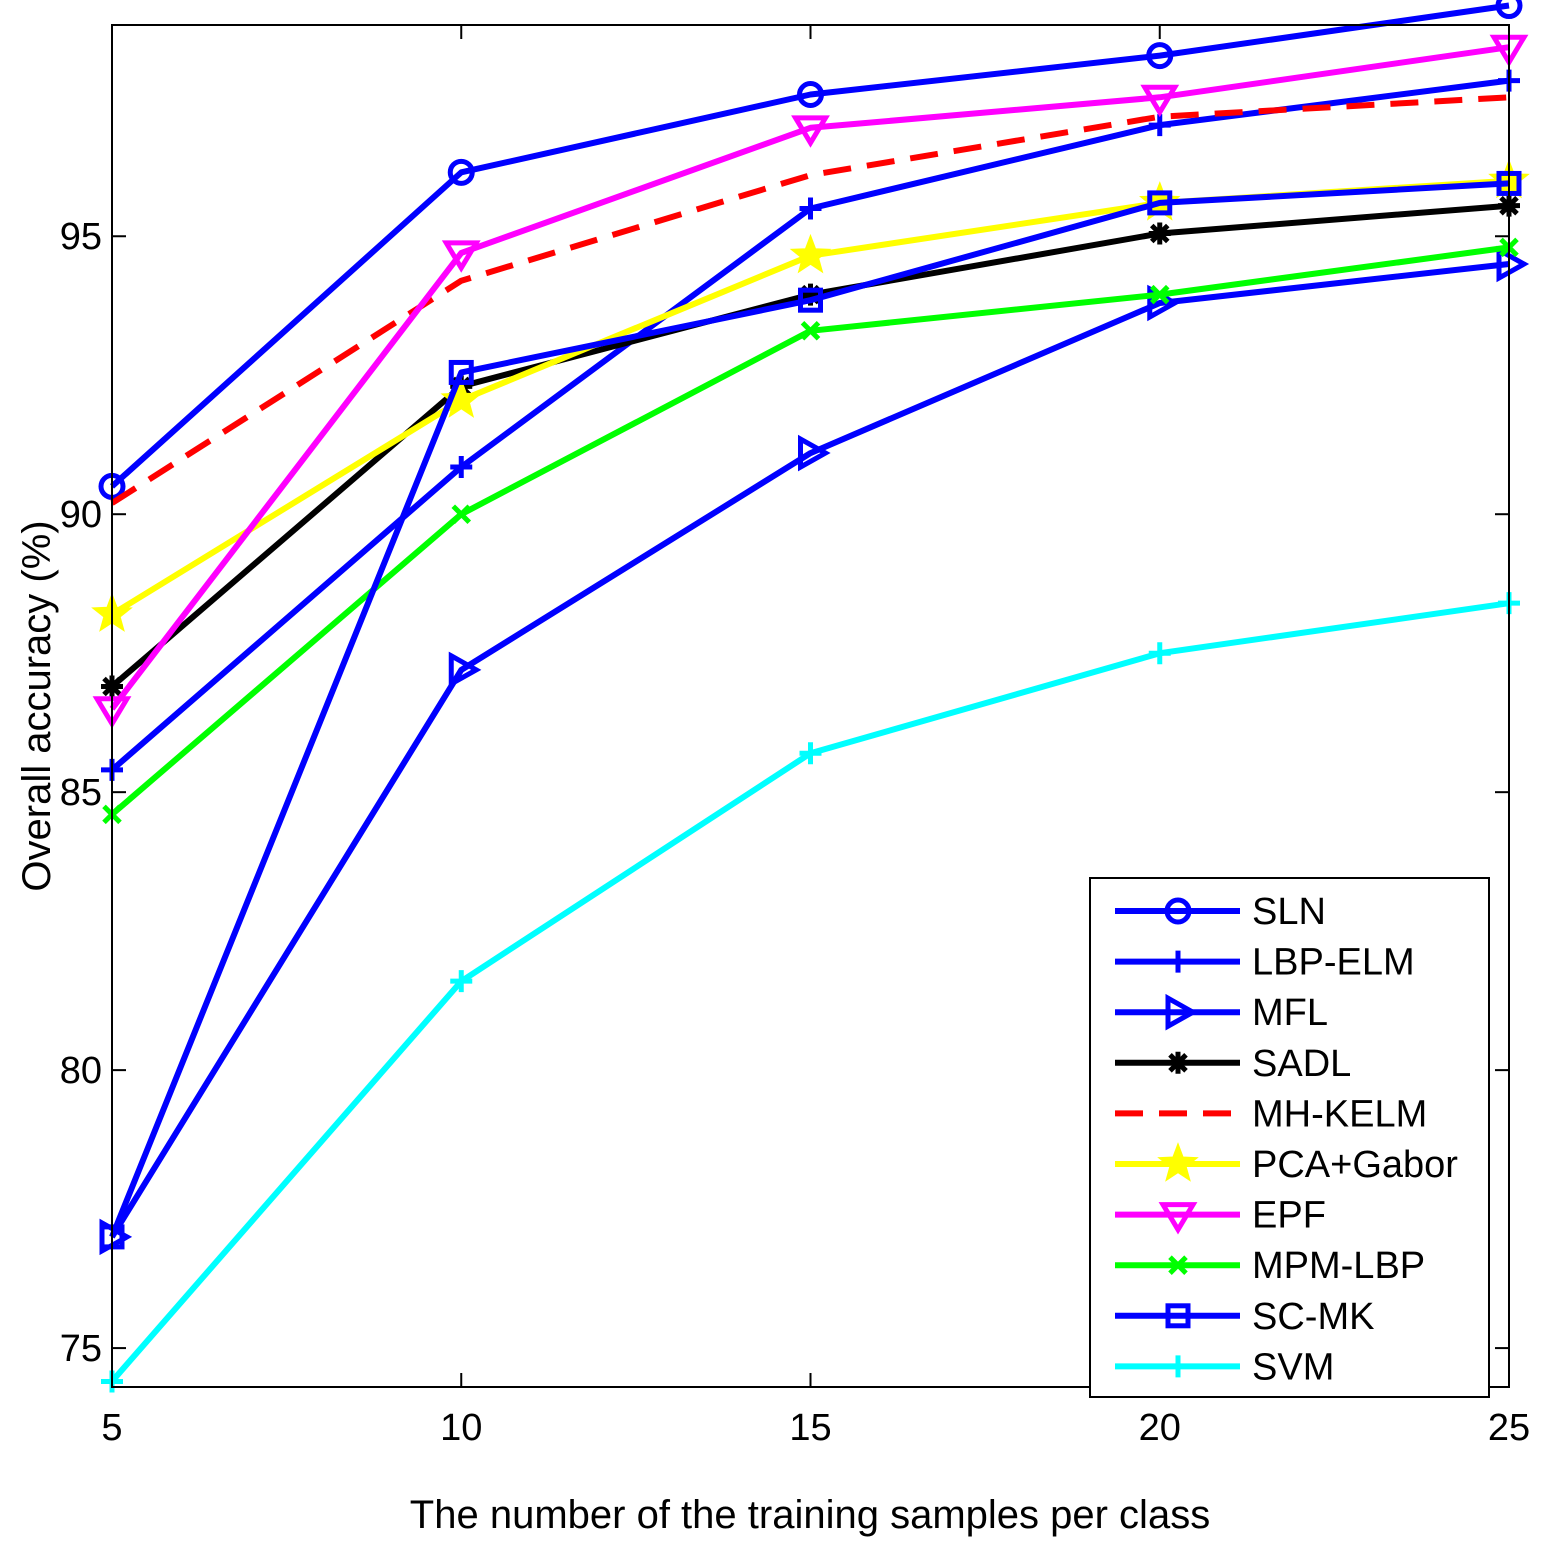  I want to click on legend-label: SLN, so click(1289, 912).